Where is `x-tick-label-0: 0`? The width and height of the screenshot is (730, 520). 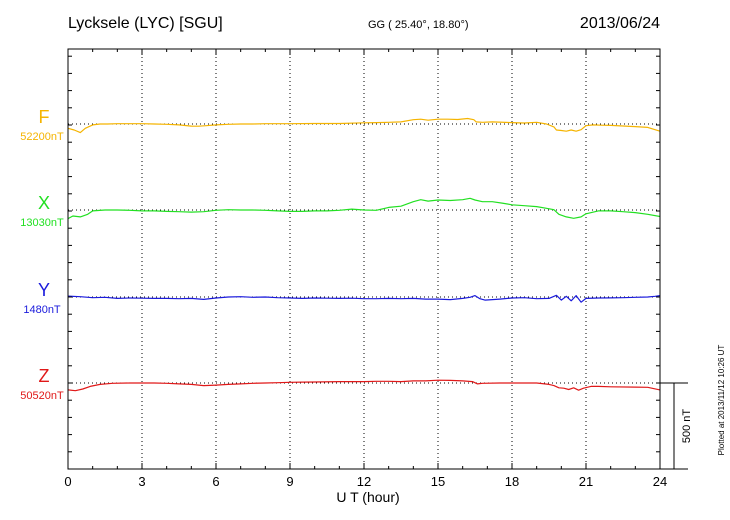
x-tick-label-0: 0 is located at coordinates (67, 481).